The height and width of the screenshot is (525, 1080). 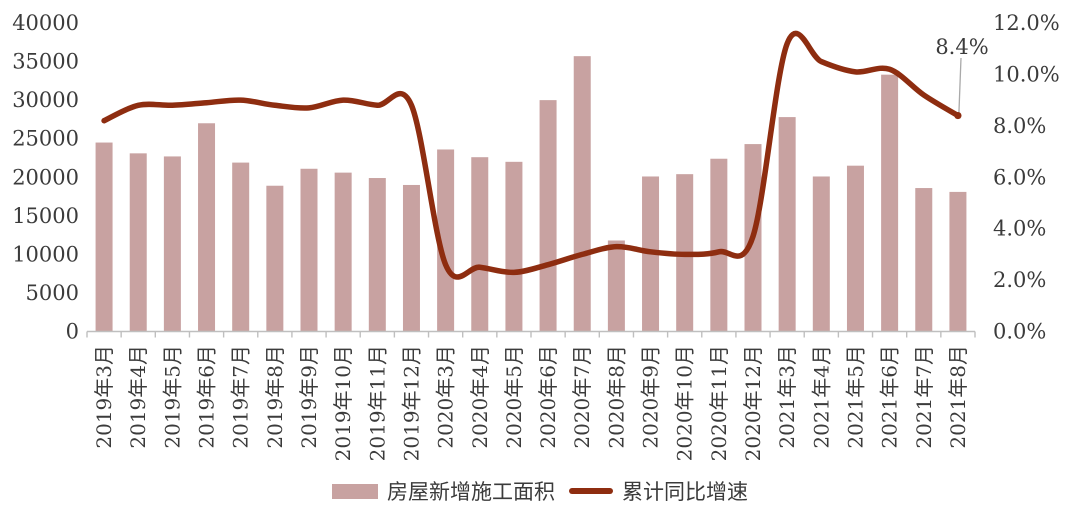 I want to click on annotation-label: 8.4%, so click(x=961, y=47).